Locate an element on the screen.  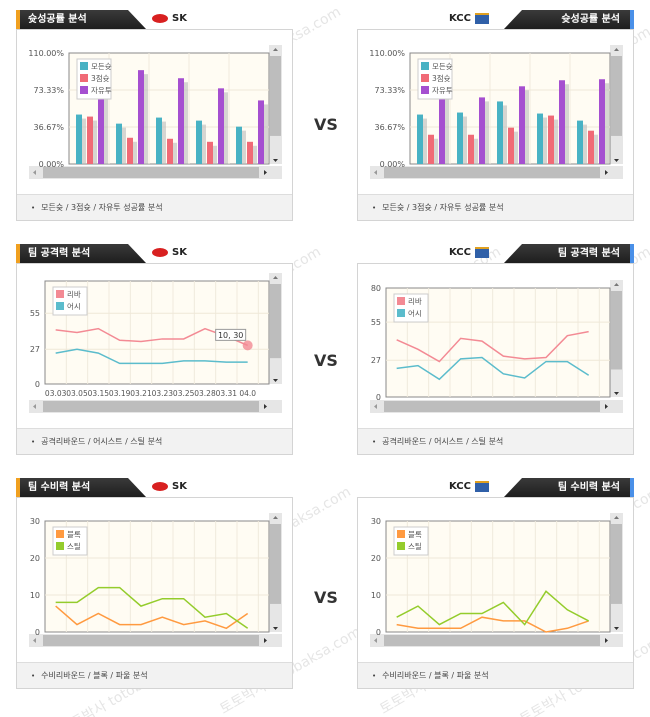
legend-label: 블록 is located at coordinates (74, 534).